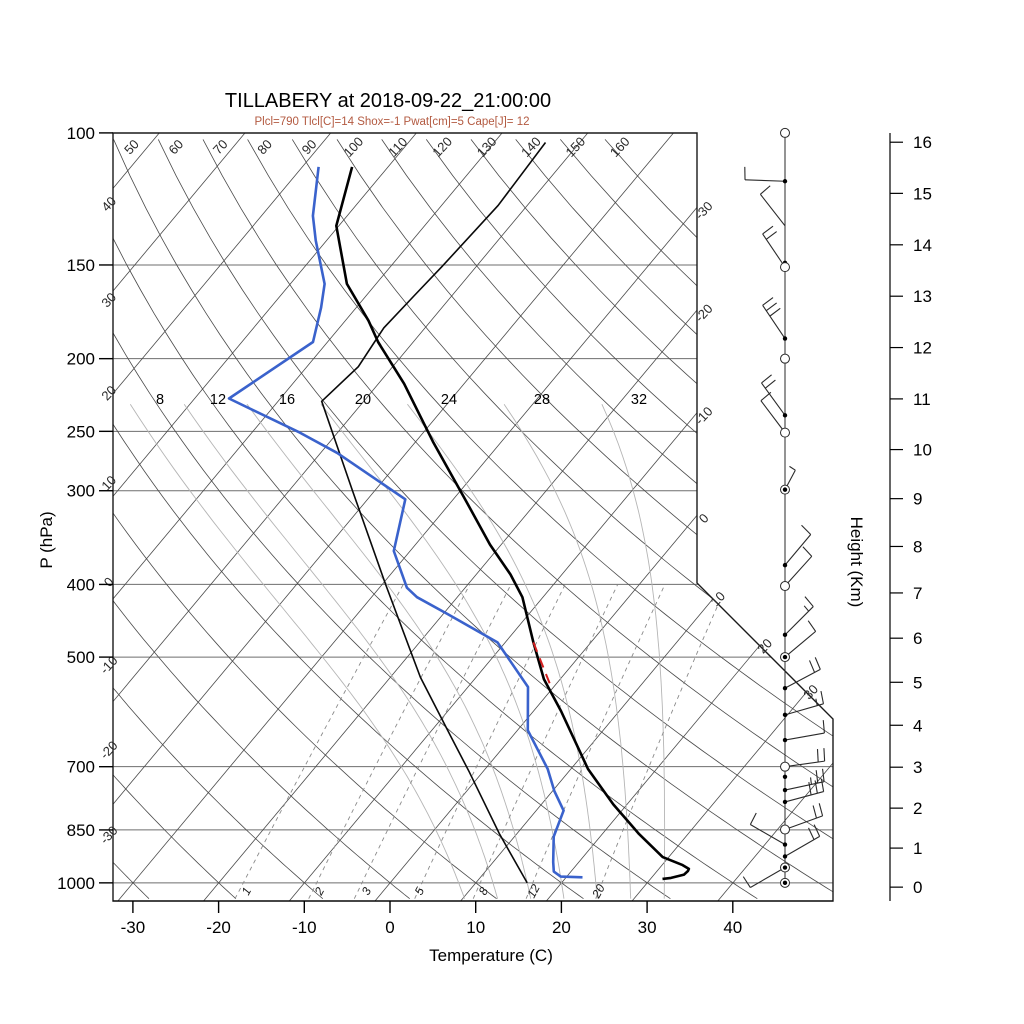 The height and width of the screenshot is (1024, 1024). What do you see at coordinates (922, 193) in the screenshot?
I see `svg-text: 15` at bounding box center [922, 193].